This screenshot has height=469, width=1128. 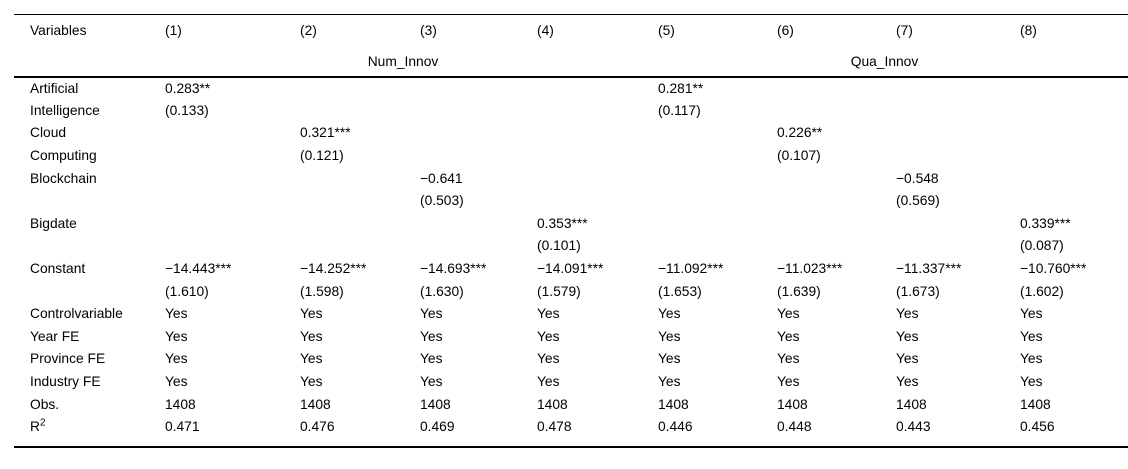 What do you see at coordinates (1042, 246) in the screenshot?
I see `table-cell: (0.087)` at bounding box center [1042, 246].